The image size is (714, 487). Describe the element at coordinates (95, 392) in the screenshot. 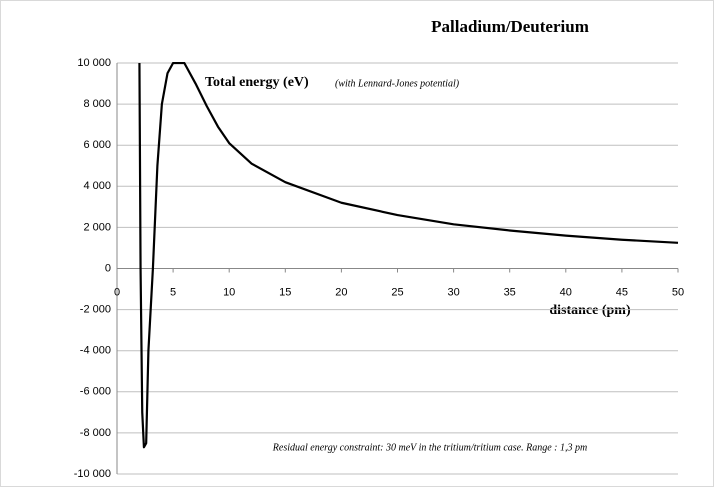

I see `y-tick-label: -6 000` at that location.